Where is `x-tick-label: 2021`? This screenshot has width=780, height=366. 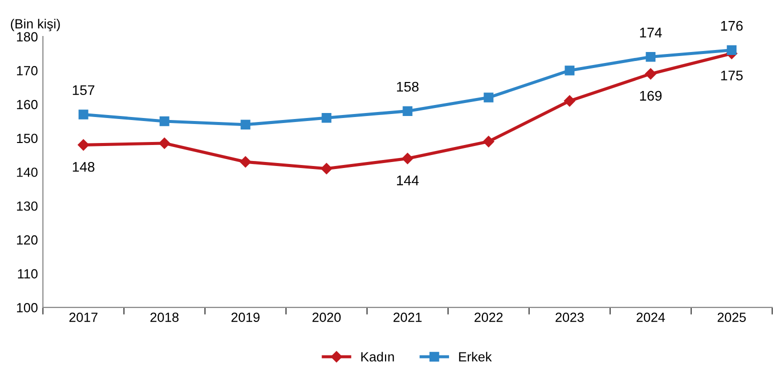
x-tick-label: 2021 is located at coordinates (408, 317).